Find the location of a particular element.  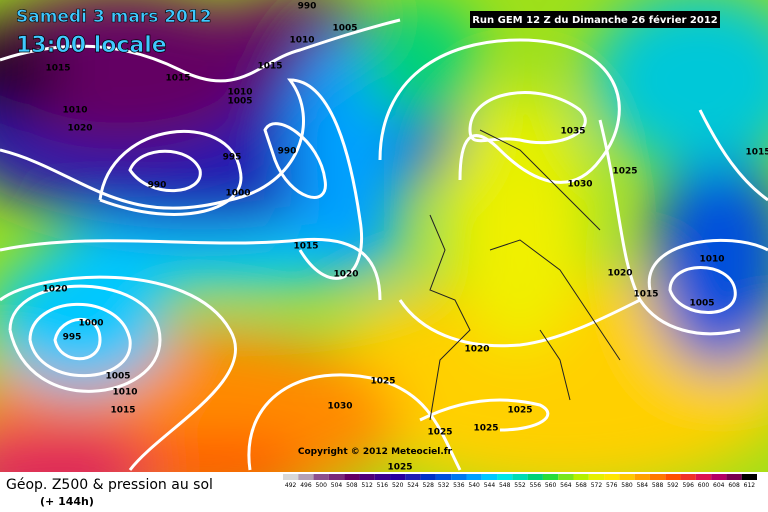

scale-label: 544 is located at coordinates (490, 485).